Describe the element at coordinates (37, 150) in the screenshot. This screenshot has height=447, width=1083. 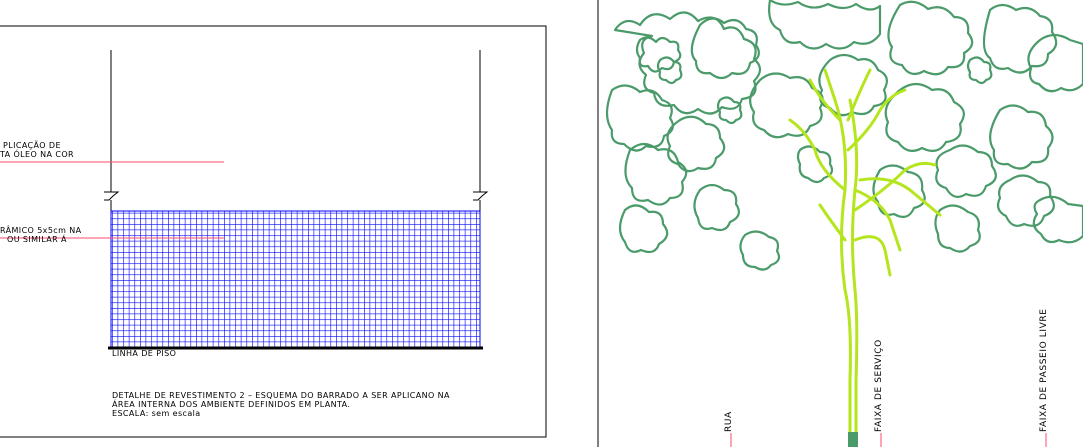
I see `note-paint: PLICAÇÃO DE TA ÓLEO NA COR` at that location.